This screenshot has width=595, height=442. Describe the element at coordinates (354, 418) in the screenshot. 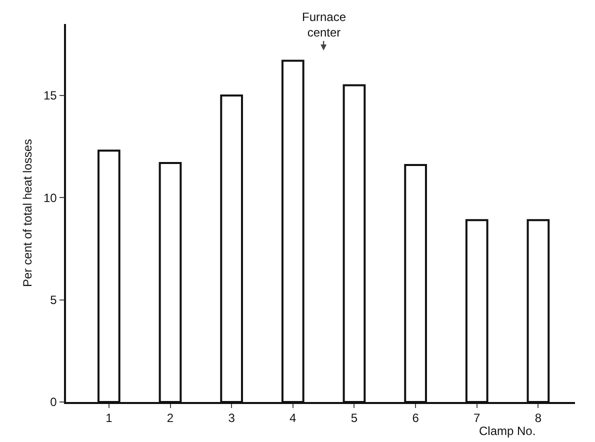

I see `x-tick-label: 5` at that location.